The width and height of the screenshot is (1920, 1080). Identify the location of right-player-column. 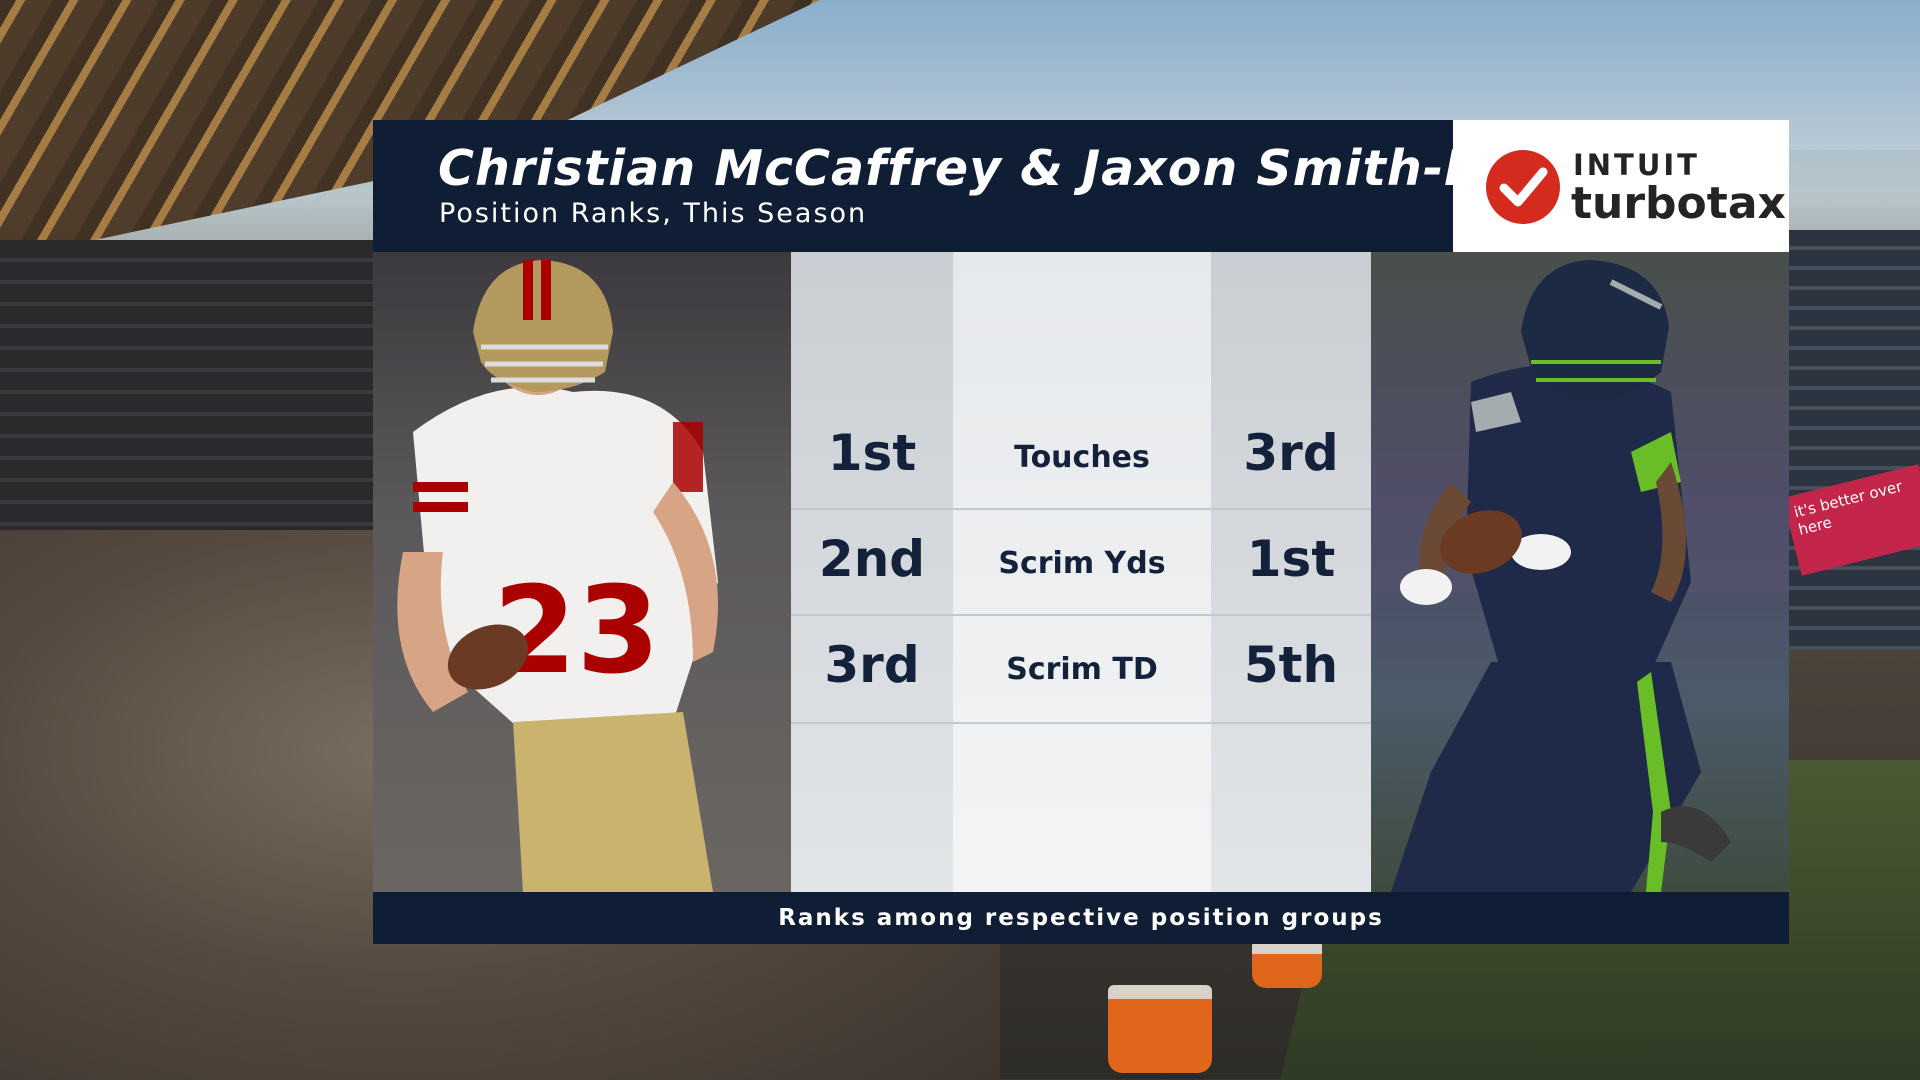
(1291, 572).